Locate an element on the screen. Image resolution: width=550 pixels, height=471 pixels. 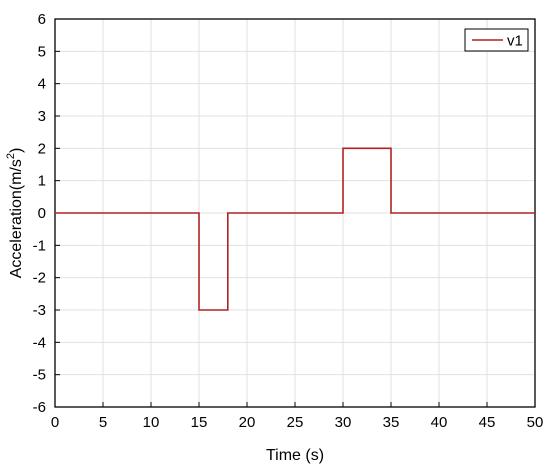
y-tick-label-0: 0 is located at coordinates (42, 213).